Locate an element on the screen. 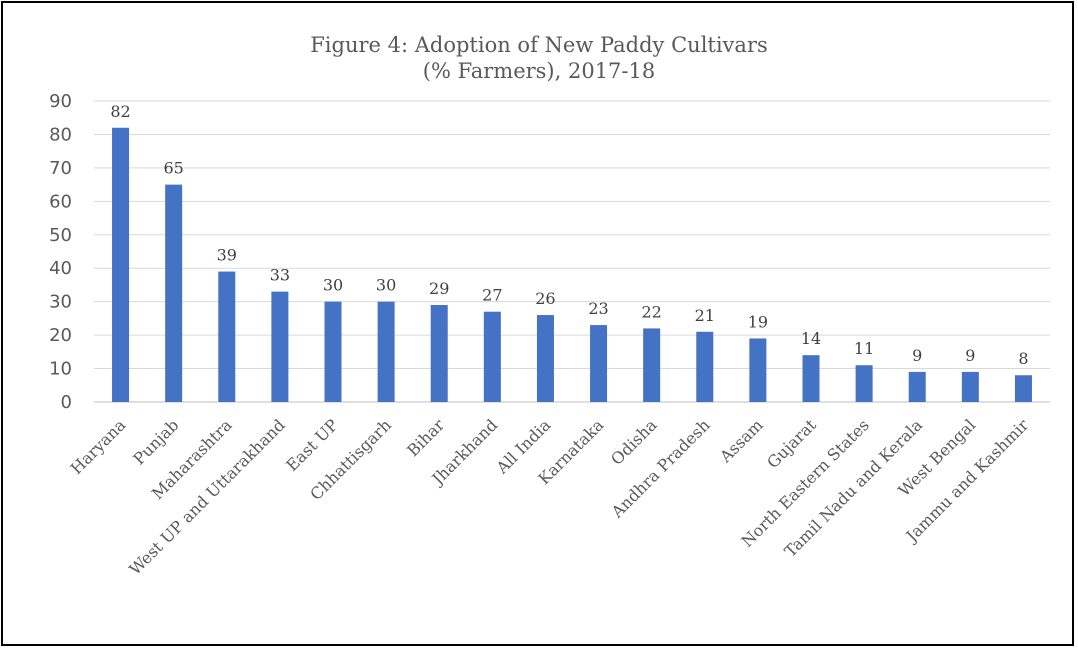  y-axis: 0 10 20 30 40 50 60 70 80 90 is located at coordinates (60, 252).